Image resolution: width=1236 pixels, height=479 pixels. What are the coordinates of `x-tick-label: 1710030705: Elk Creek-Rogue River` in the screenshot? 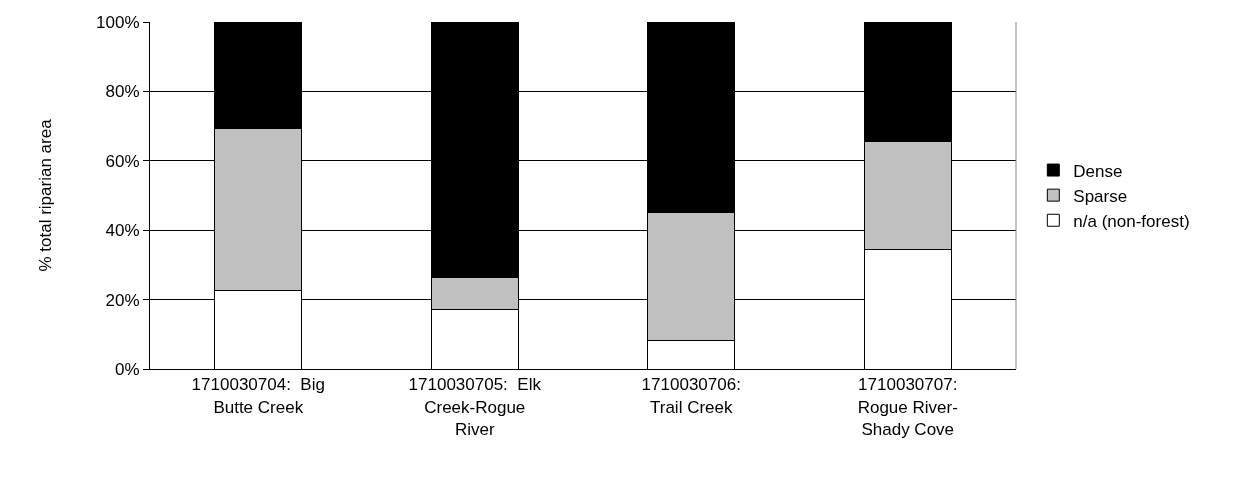 It's located at (475, 407).